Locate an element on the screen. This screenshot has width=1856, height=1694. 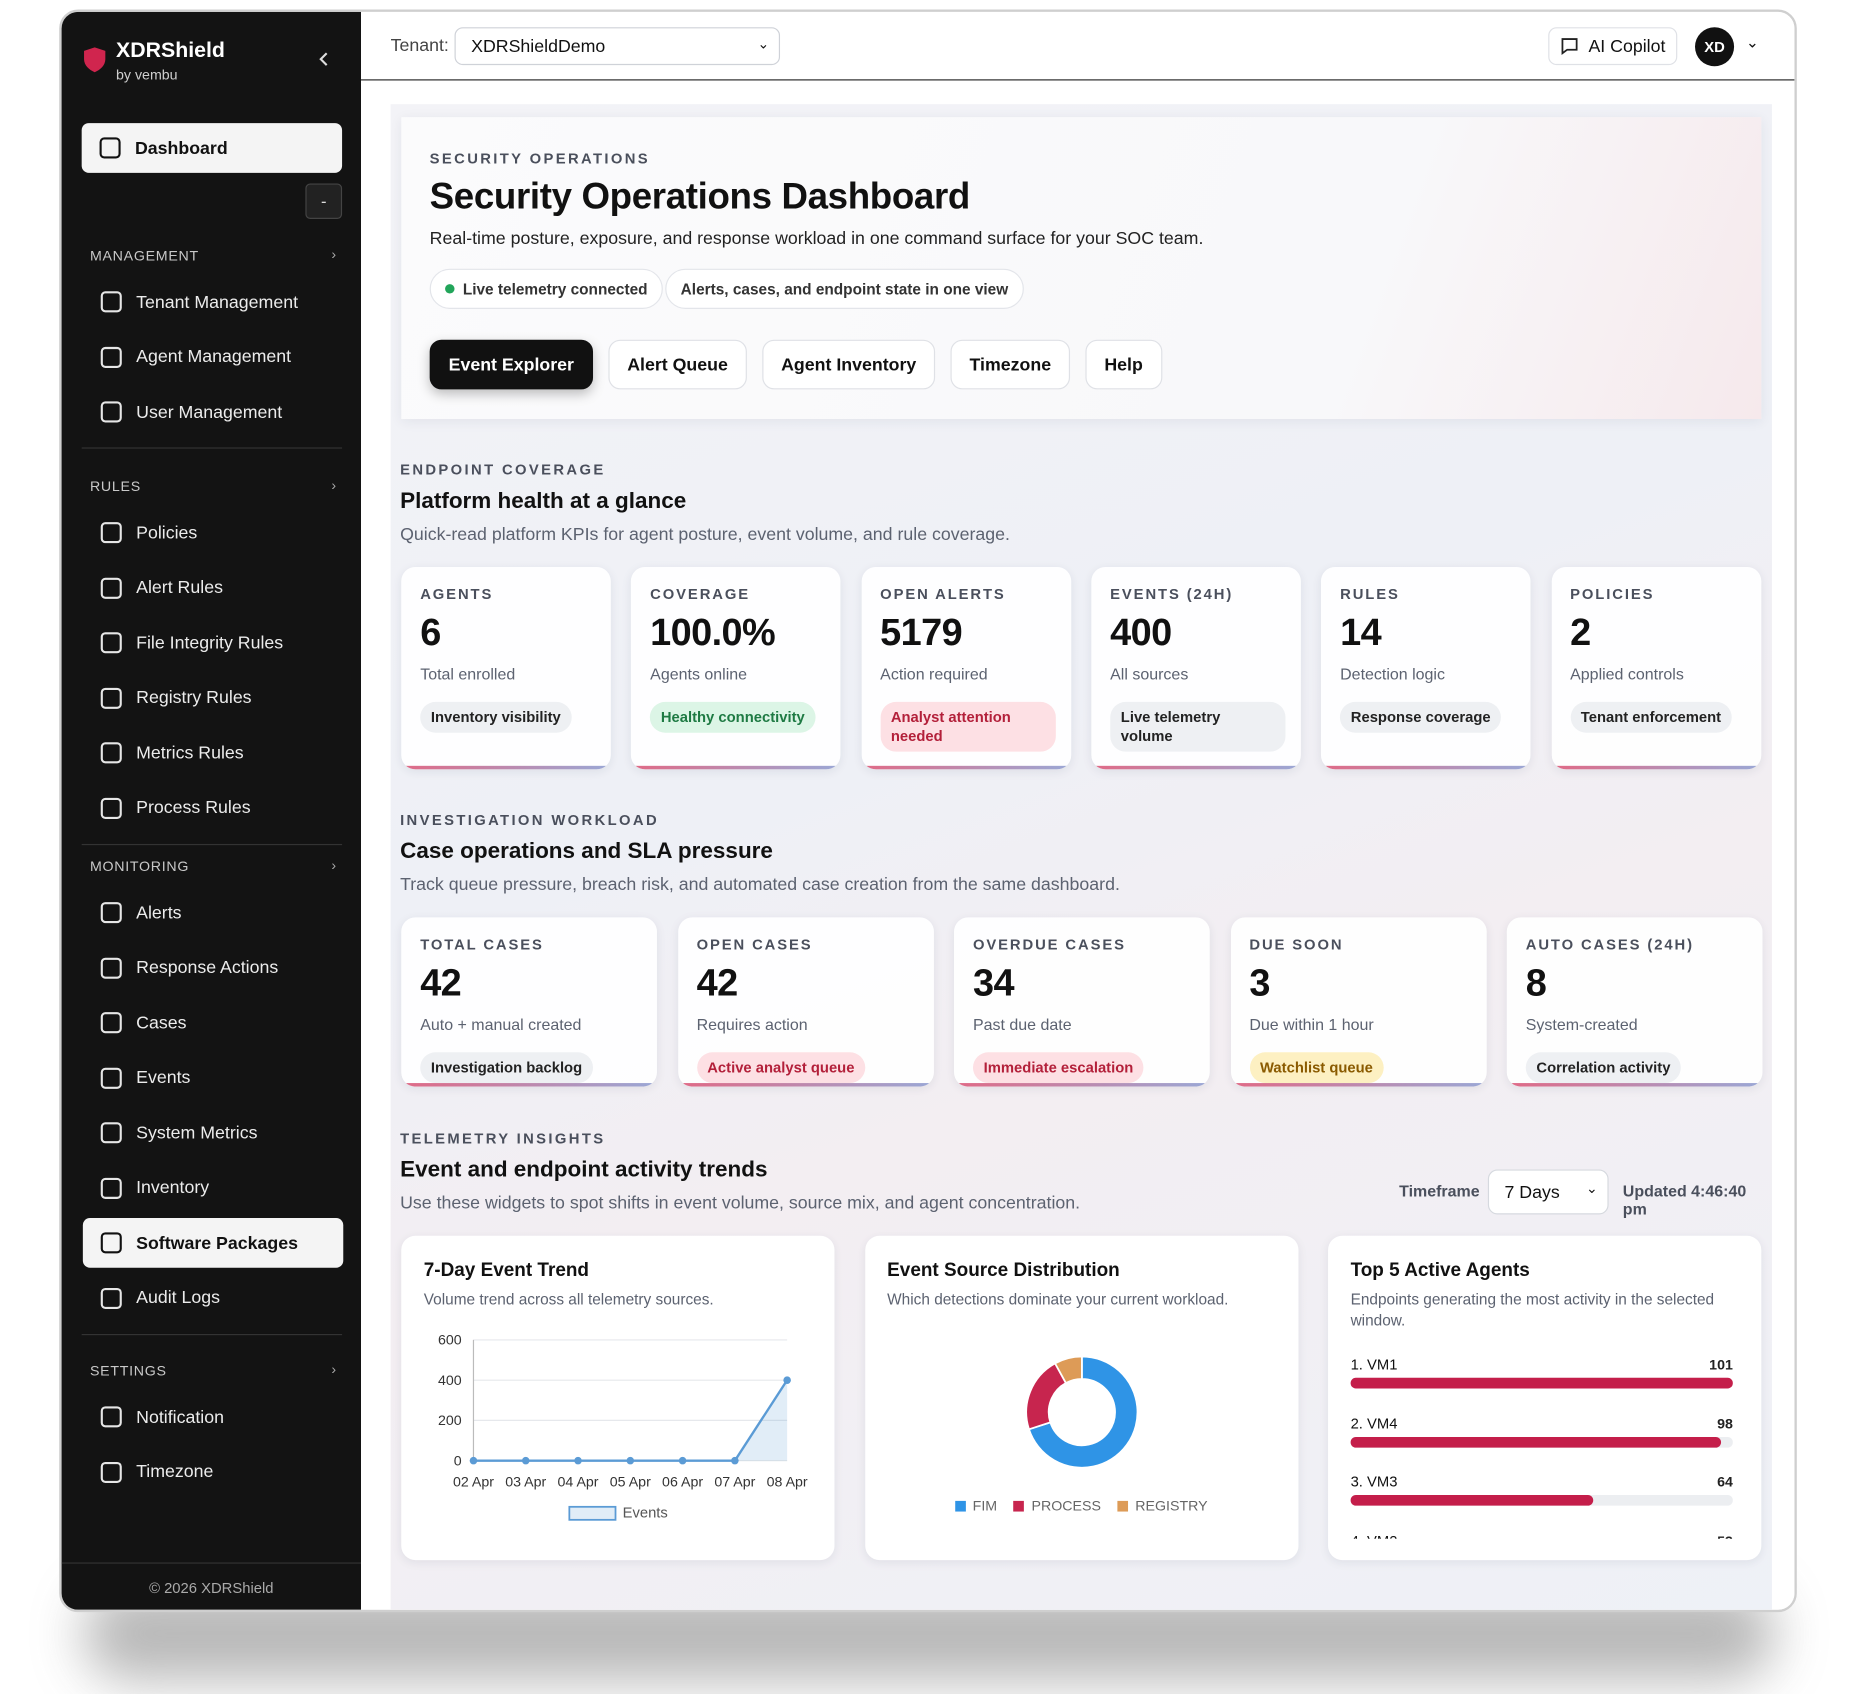
bar-value: 101 is located at coordinates (1721, 1365).